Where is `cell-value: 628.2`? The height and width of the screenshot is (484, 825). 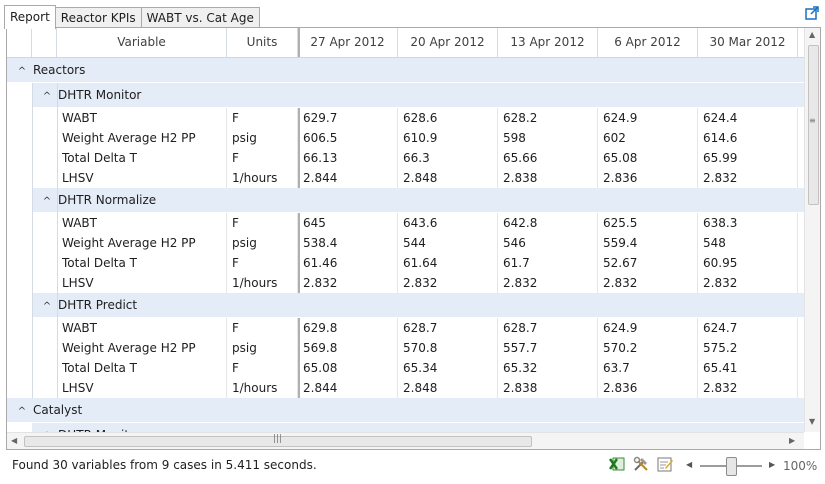 cell-value: 628.2 is located at coordinates (548, 118).